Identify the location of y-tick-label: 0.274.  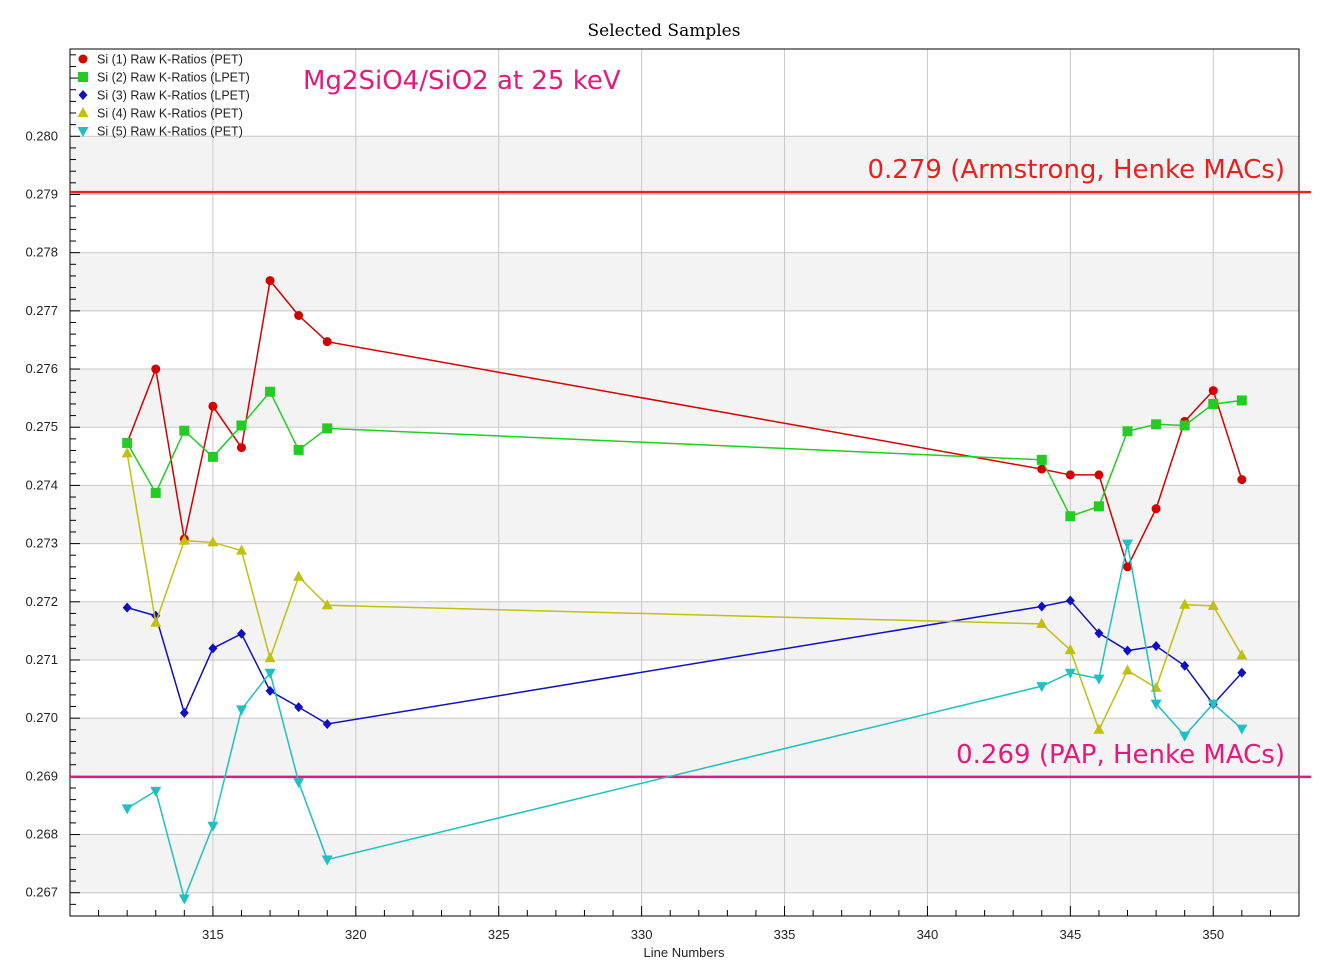
(41, 484).